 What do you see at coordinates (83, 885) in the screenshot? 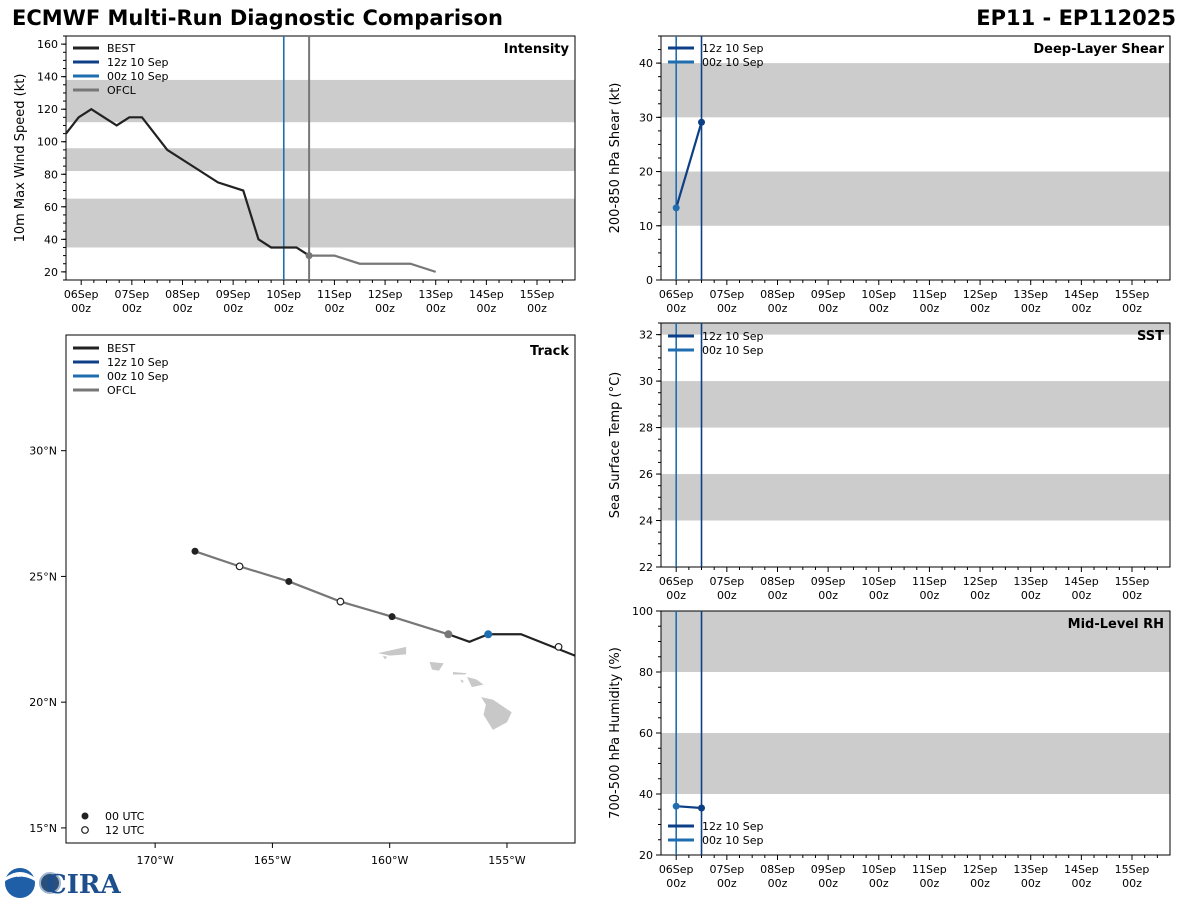
I see `cira-logo-text: CIRA` at bounding box center [83, 885].